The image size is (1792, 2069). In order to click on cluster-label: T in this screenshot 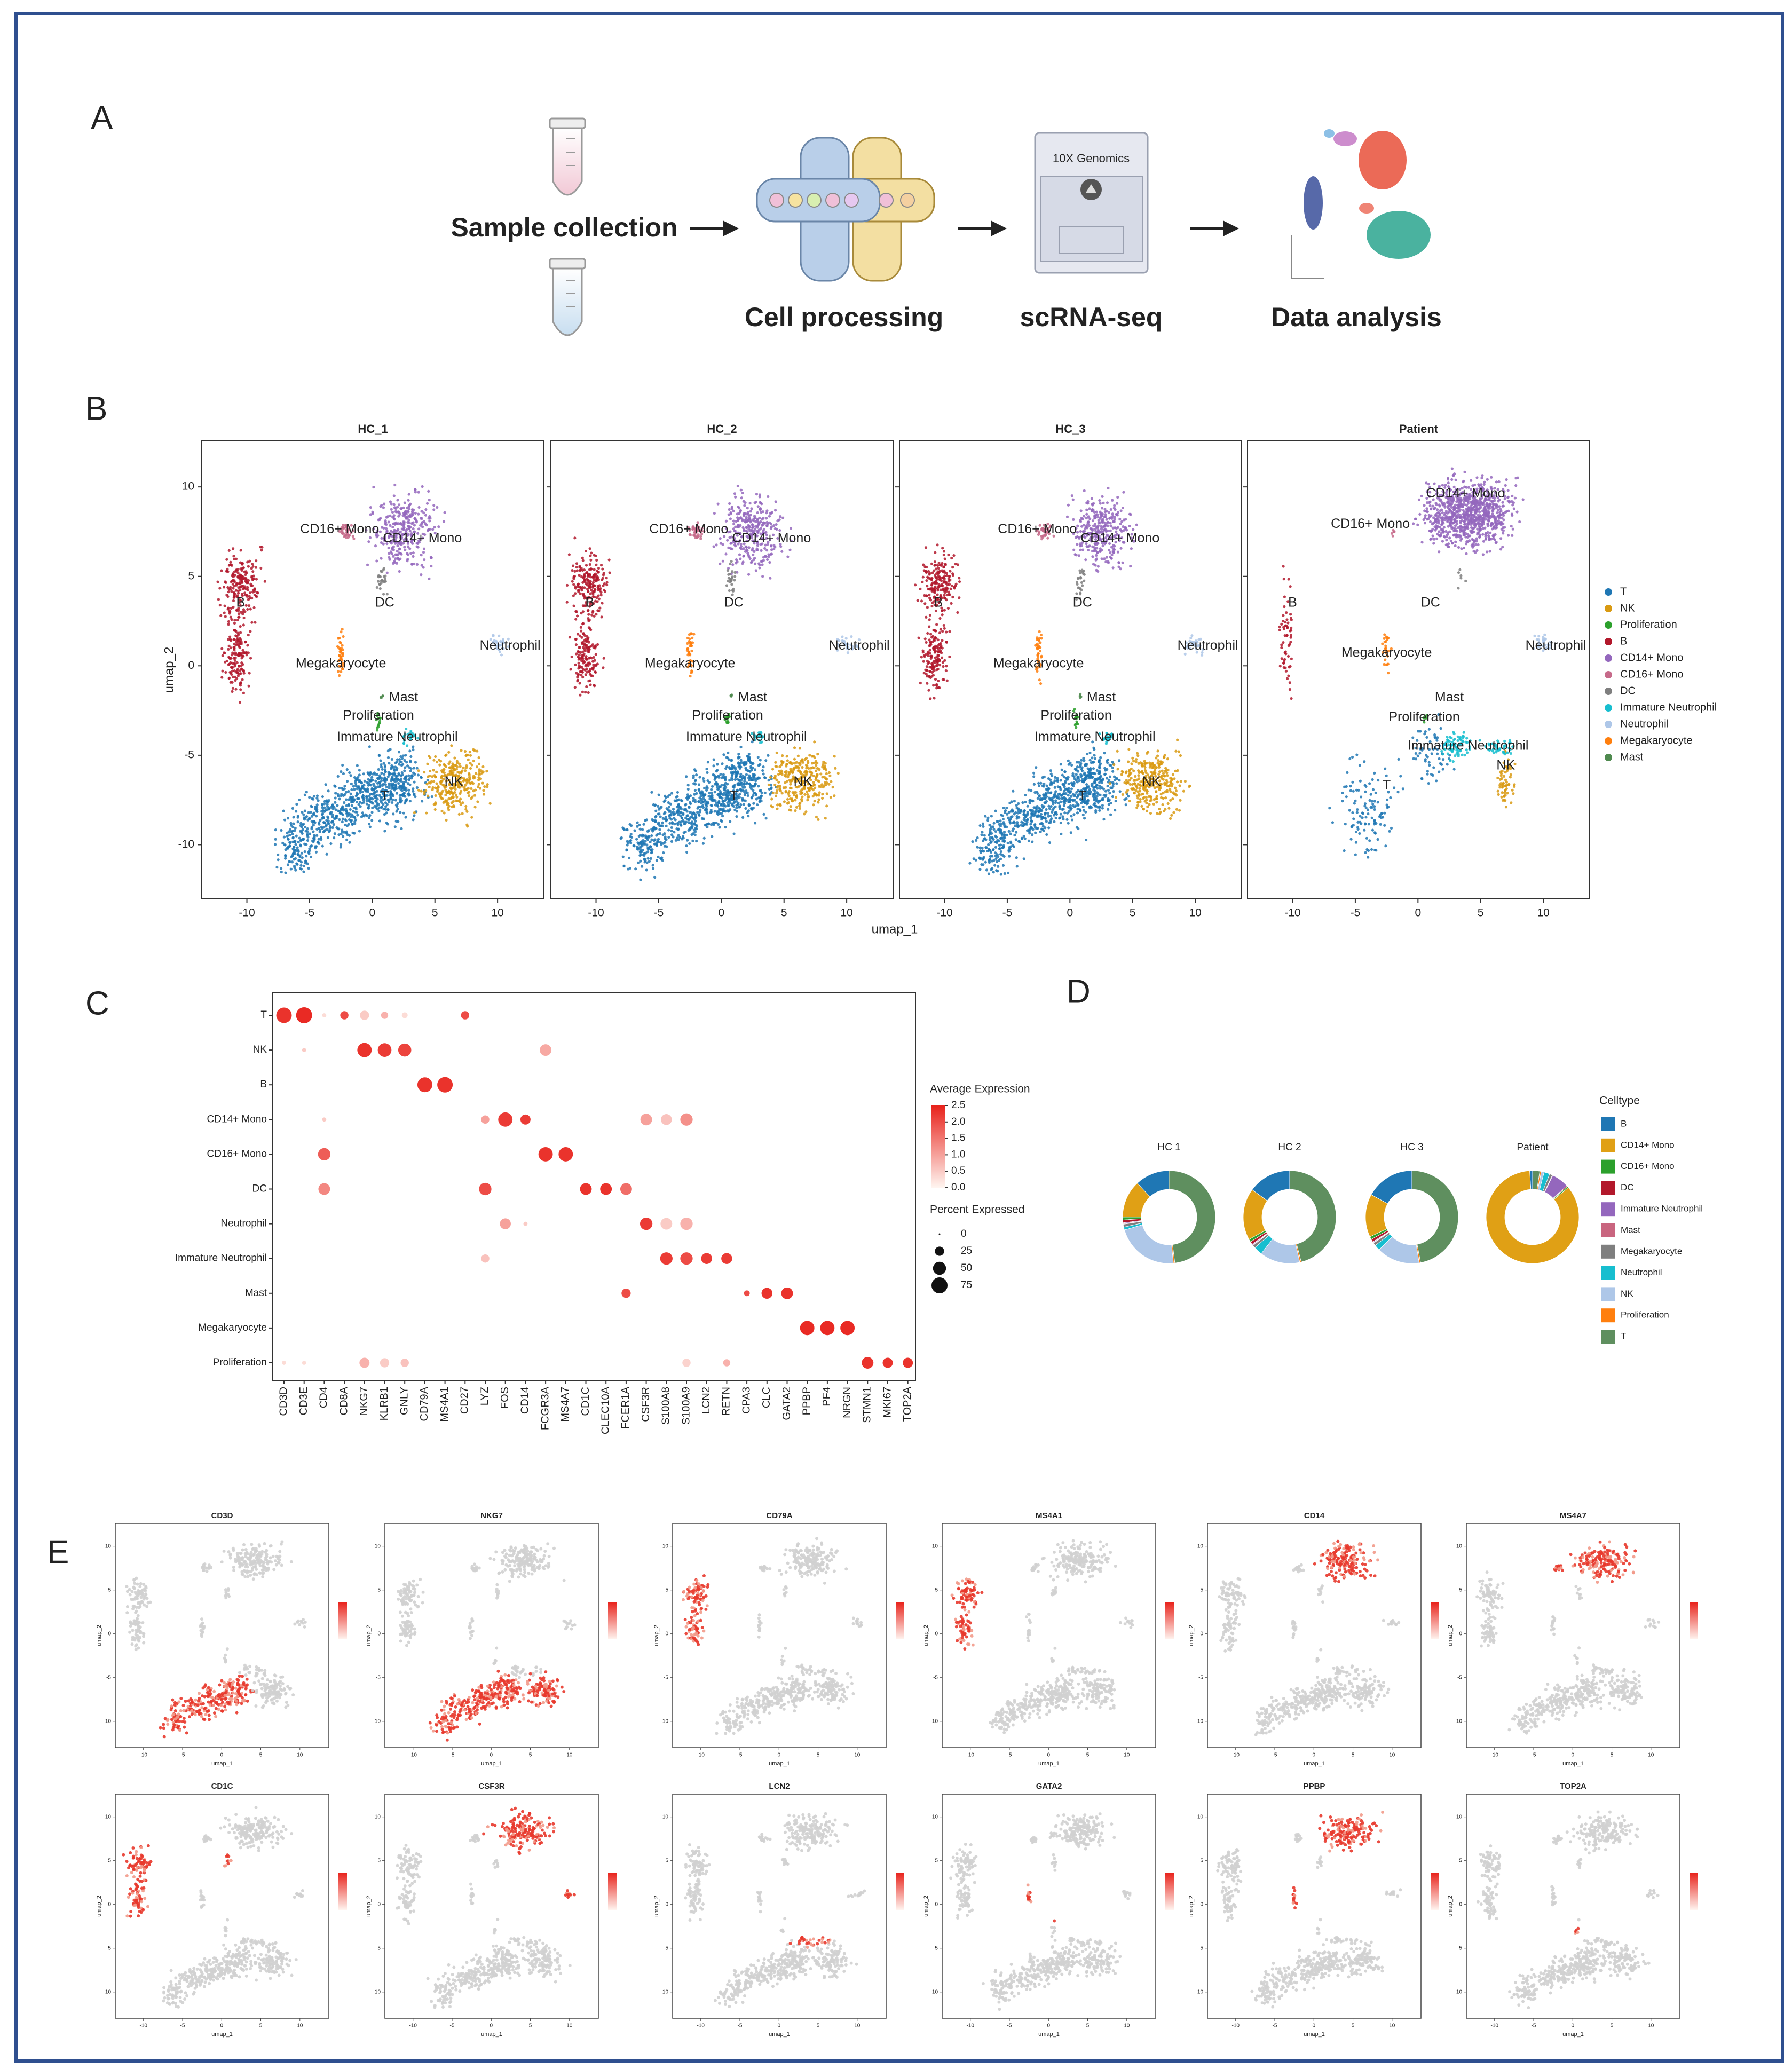, I will do `click(385, 796)`.